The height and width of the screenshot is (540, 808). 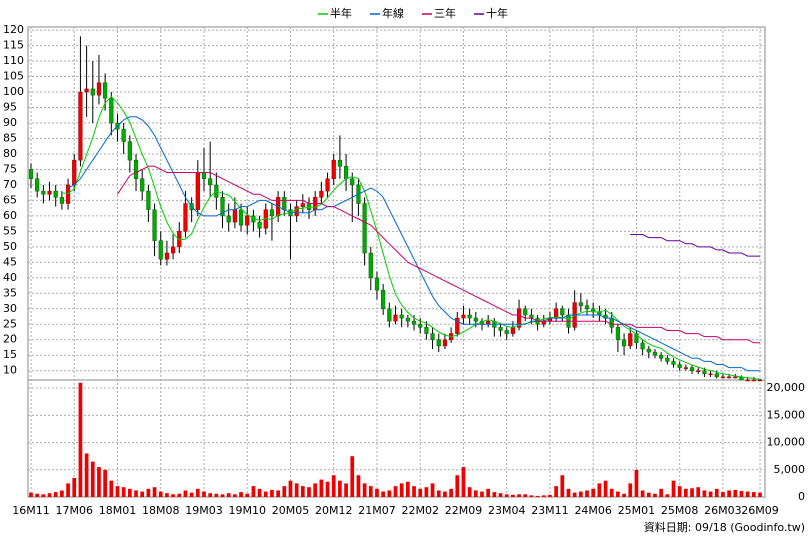 What do you see at coordinates (10, 354) in the screenshot?
I see `y-tick-label: 15` at bounding box center [10, 354].